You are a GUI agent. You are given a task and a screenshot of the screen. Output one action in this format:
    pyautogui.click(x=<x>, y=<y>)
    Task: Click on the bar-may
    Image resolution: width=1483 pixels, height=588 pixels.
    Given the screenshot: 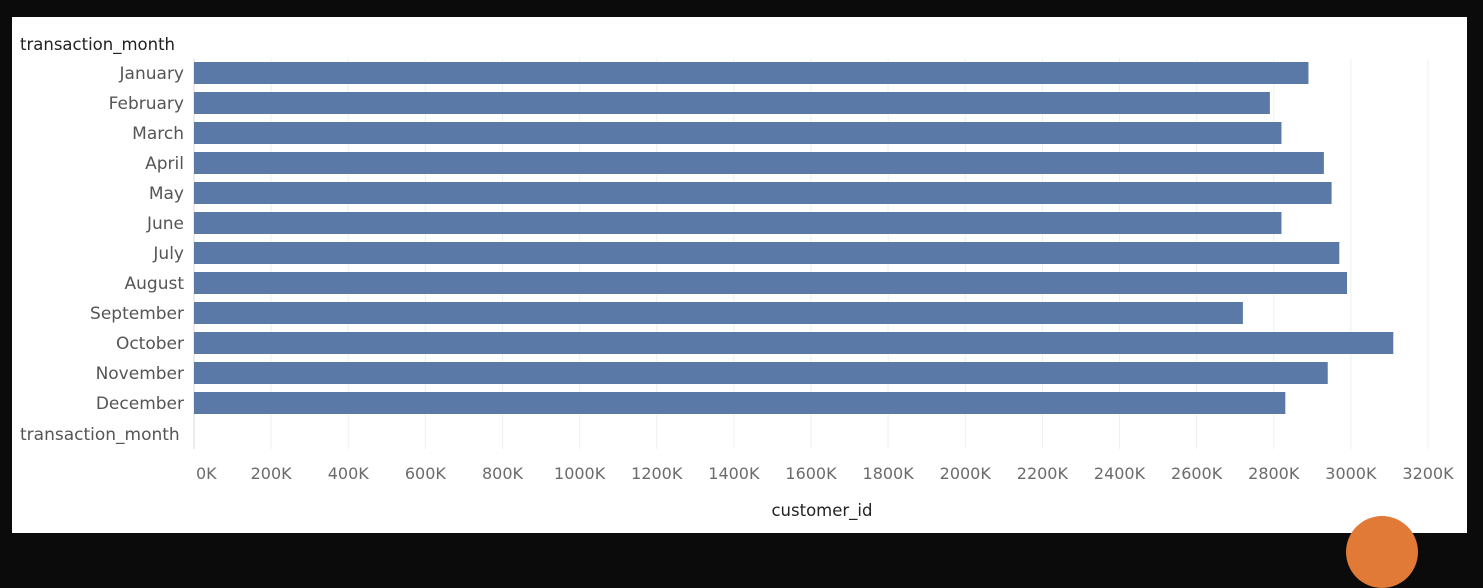 What is the action you would take?
    pyautogui.click(x=763, y=193)
    